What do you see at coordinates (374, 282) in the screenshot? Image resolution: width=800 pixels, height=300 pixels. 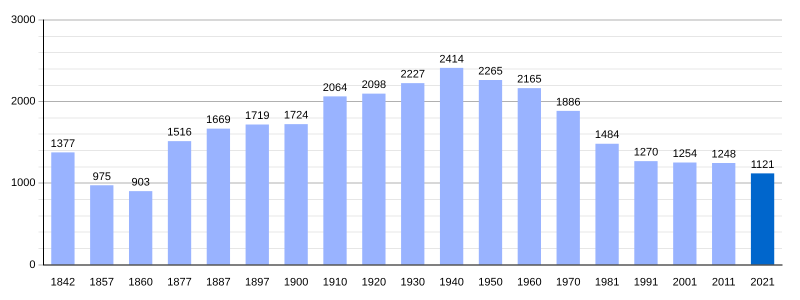 I see `x-tick-label: 1920` at bounding box center [374, 282].